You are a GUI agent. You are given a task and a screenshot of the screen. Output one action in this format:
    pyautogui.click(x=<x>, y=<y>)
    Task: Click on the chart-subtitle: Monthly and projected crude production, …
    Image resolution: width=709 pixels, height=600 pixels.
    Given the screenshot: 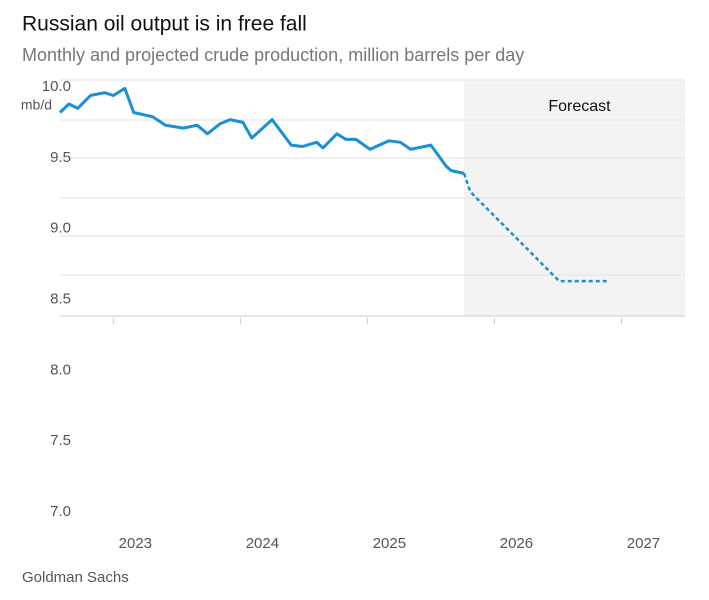 What is the action you would take?
    pyautogui.click(x=273, y=55)
    